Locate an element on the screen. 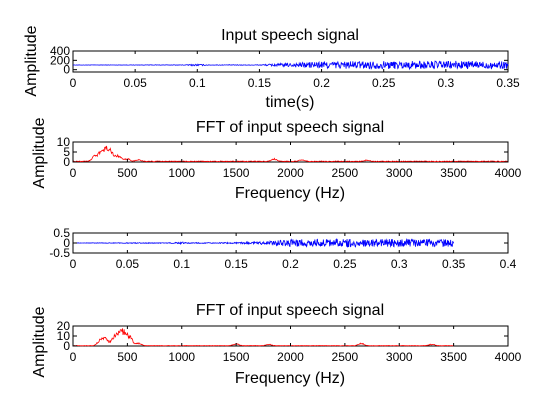 The image size is (560, 420). panel-3-xtick-label: 2000 is located at coordinates (290, 357).